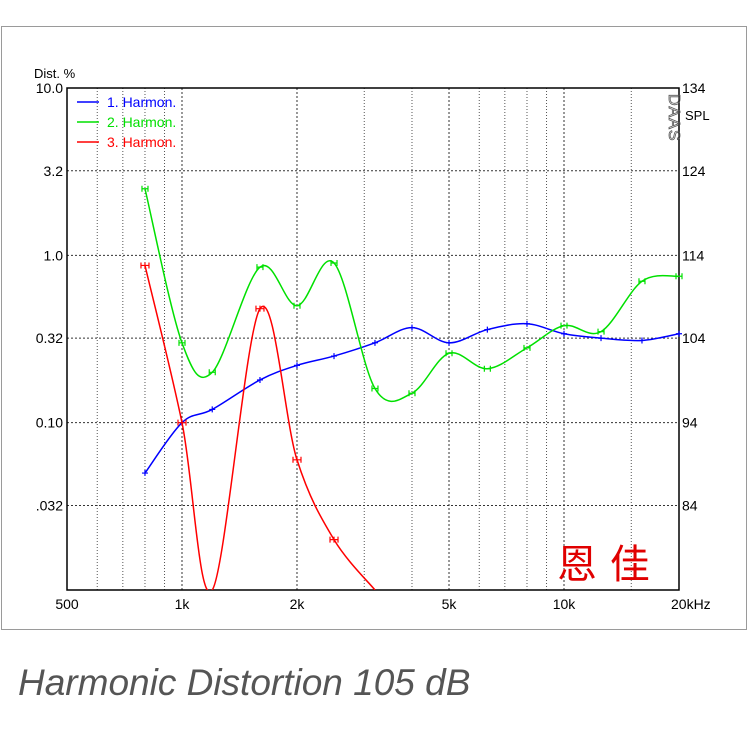  I want to click on y-tick-label: 10.0, so click(49, 88).